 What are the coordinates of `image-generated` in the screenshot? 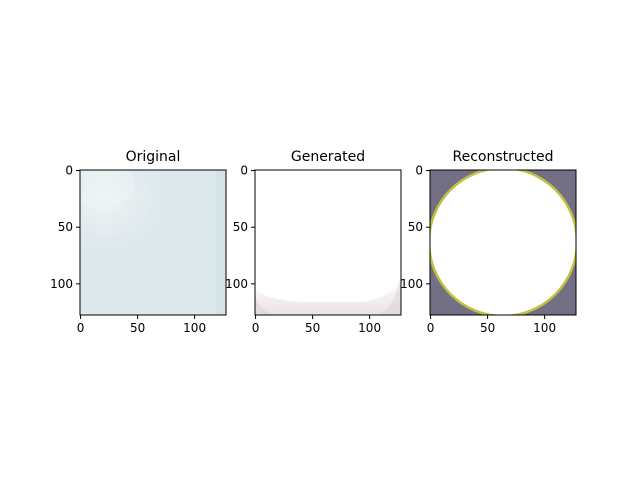 It's located at (328, 242).